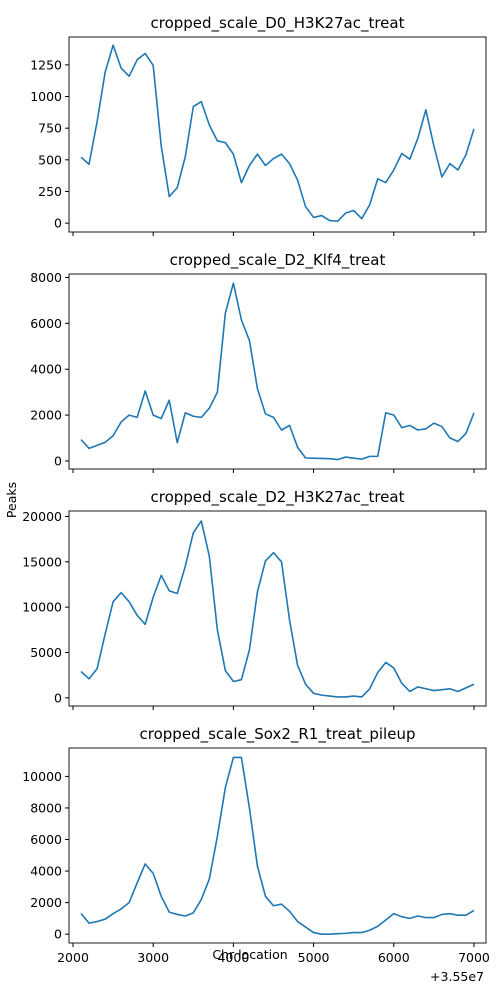 Image resolution: width=500 pixels, height=1000 pixels. What do you see at coordinates (394, 957) in the screenshot?
I see `x-tick-label: 6000` at bounding box center [394, 957].